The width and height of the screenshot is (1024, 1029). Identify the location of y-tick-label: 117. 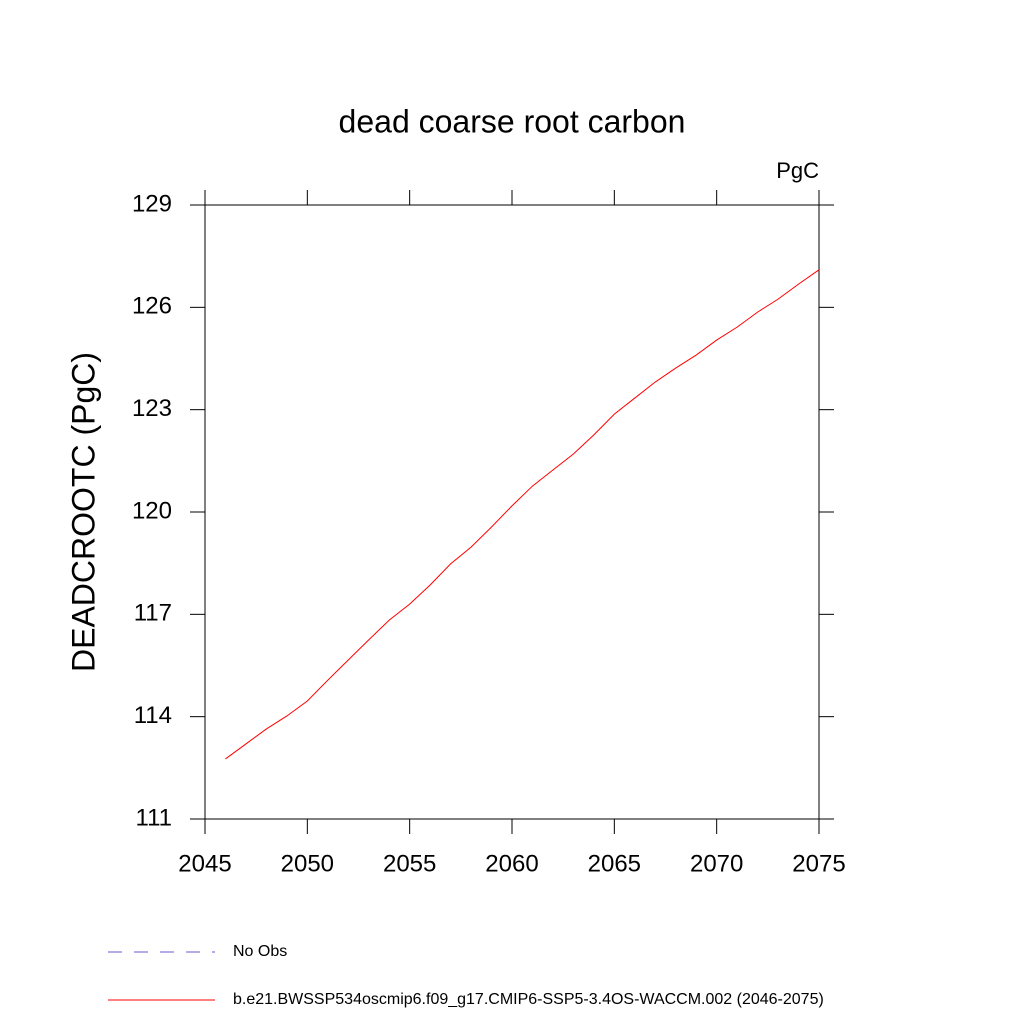
(153, 613).